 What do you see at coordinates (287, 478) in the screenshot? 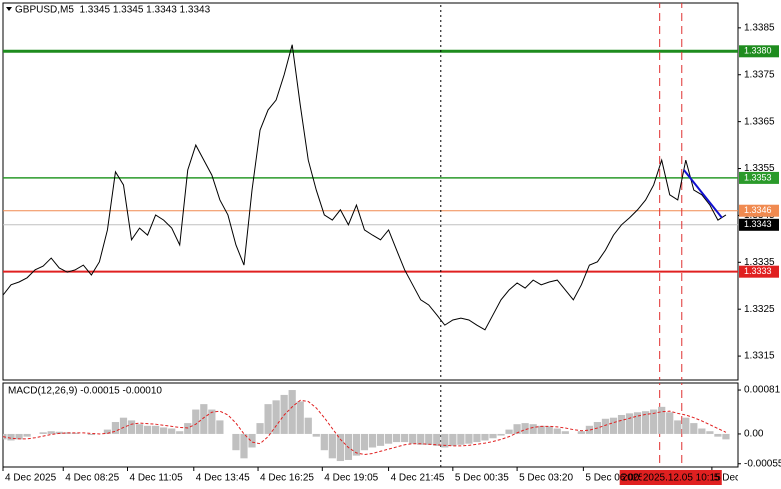
I see `x-tick-label: 4 Dec 16:25` at bounding box center [287, 478].